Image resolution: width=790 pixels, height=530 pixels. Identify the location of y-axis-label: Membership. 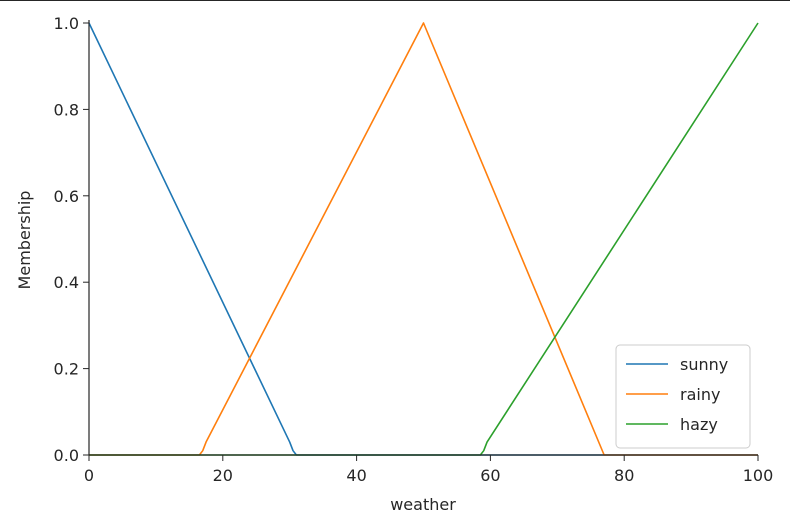
(24, 240).